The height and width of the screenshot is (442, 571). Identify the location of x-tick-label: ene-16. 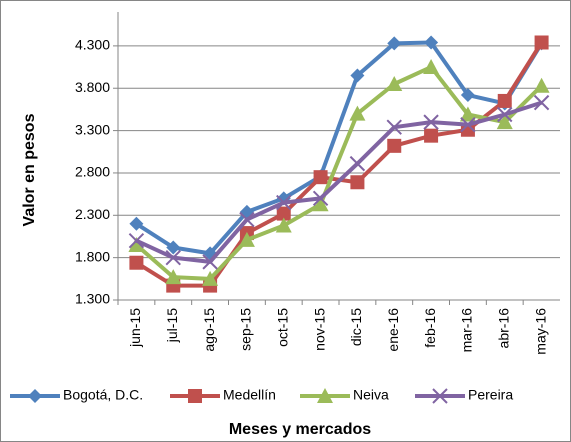
(393, 330).